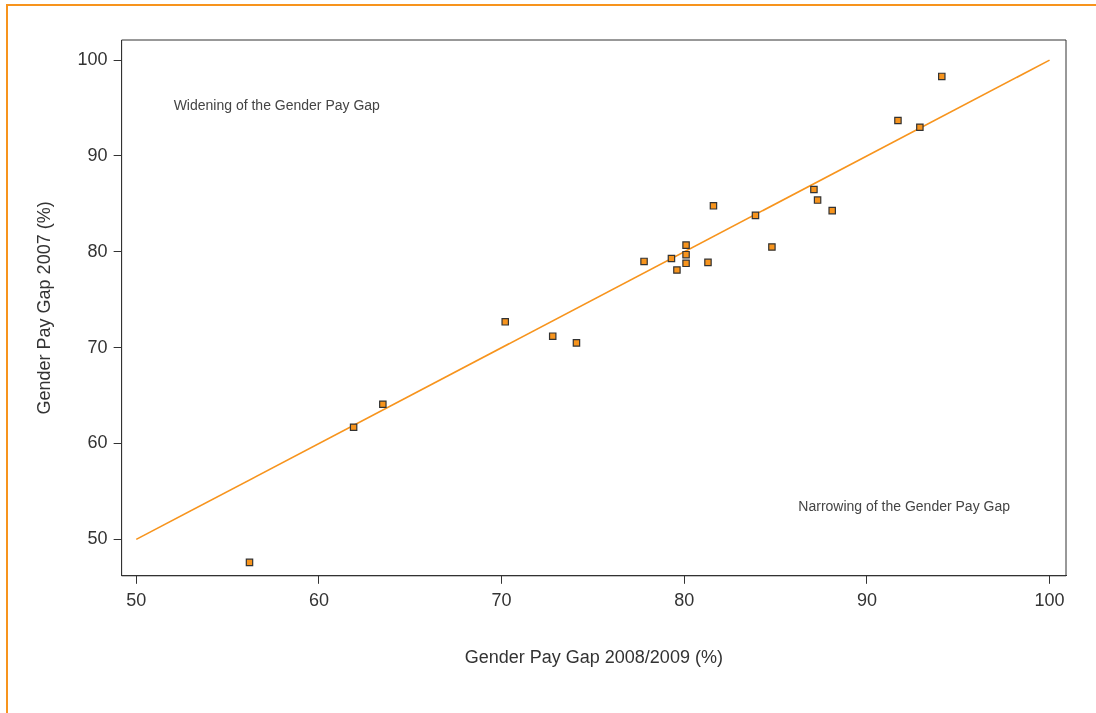  Describe the element at coordinates (501, 599) in the screenshot. I see `x-tick-label: 70` at that location.